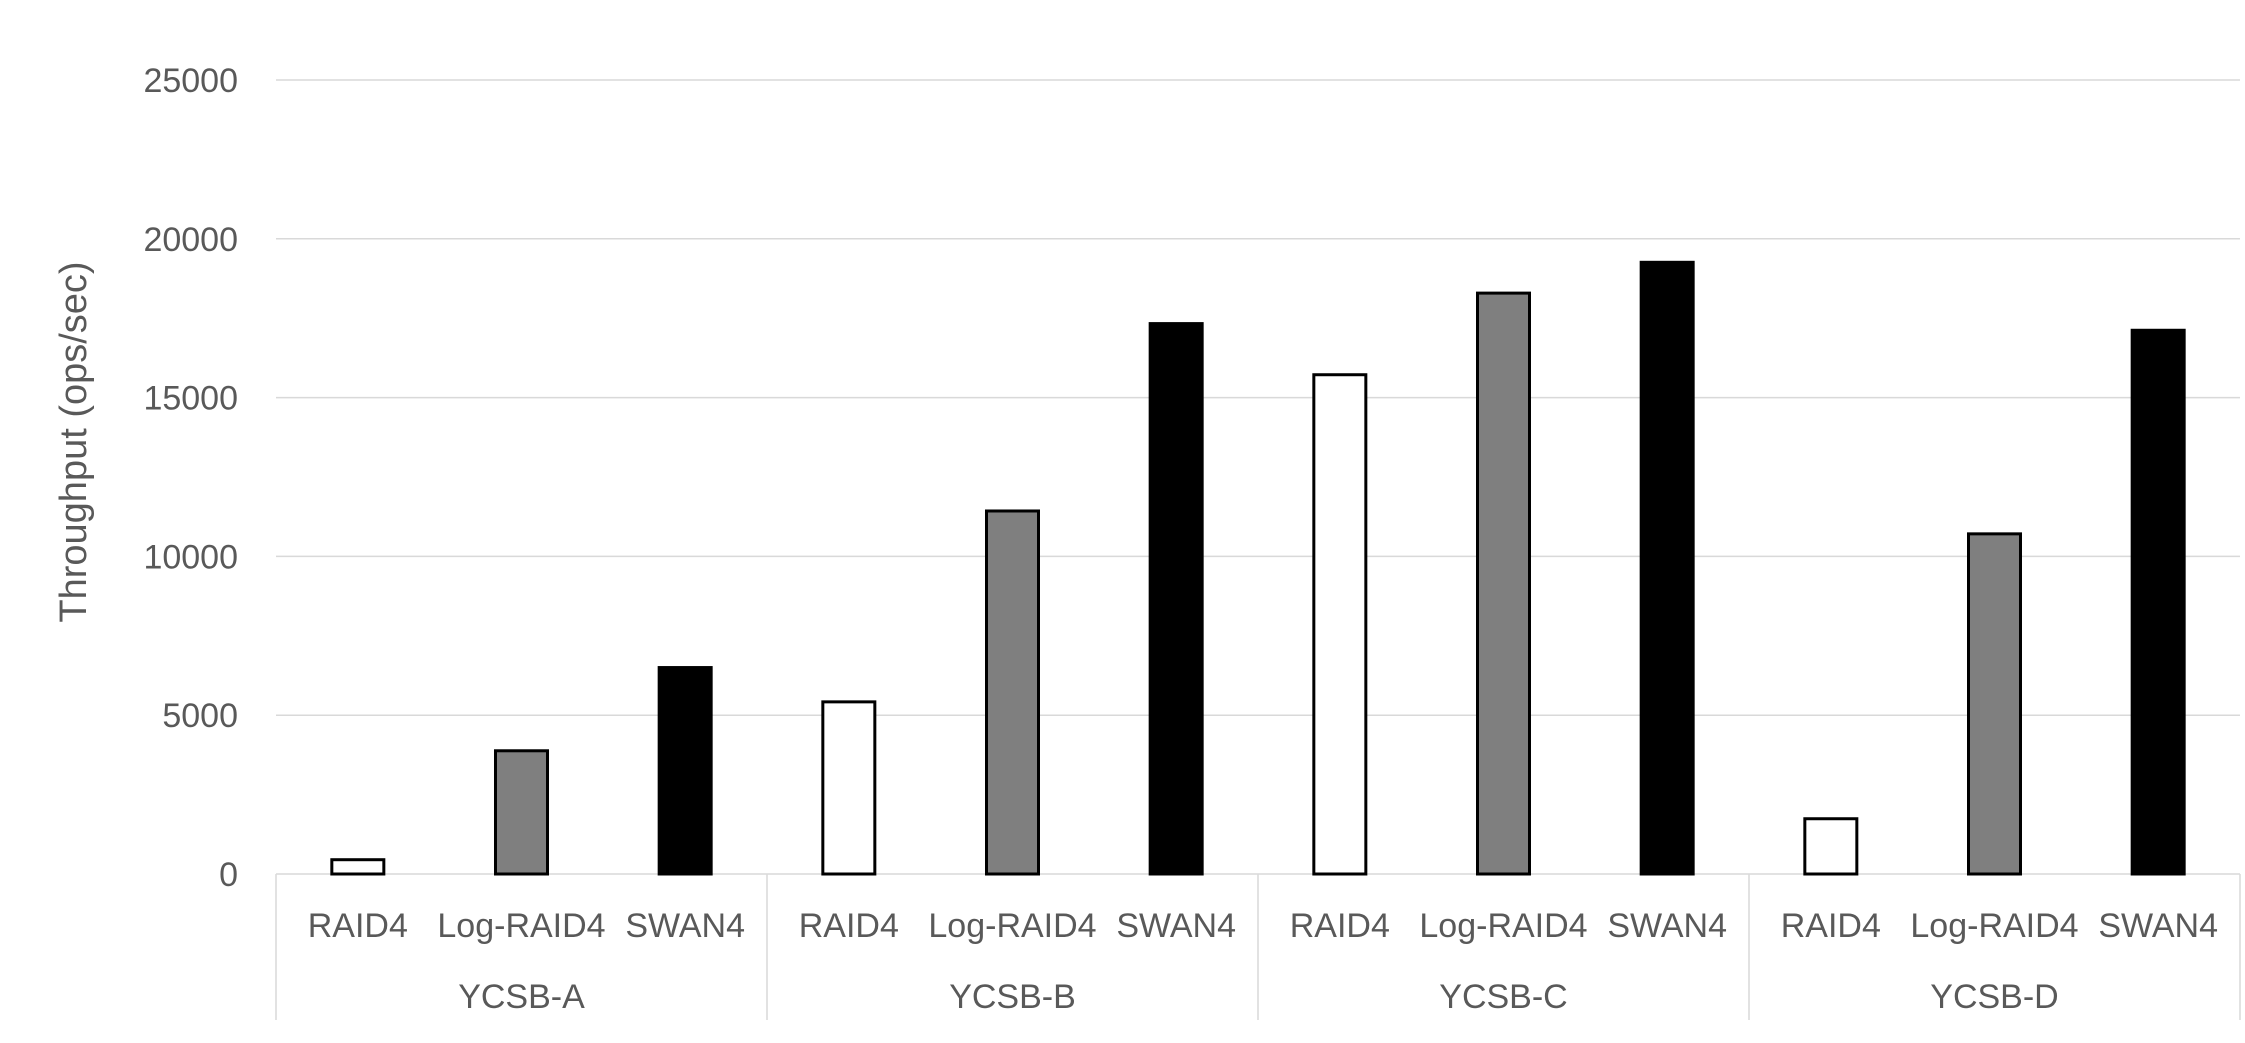  Describe the element at coordinates (190, 240) in the screenshot. I see `y-tick-label: 20000` at that location.